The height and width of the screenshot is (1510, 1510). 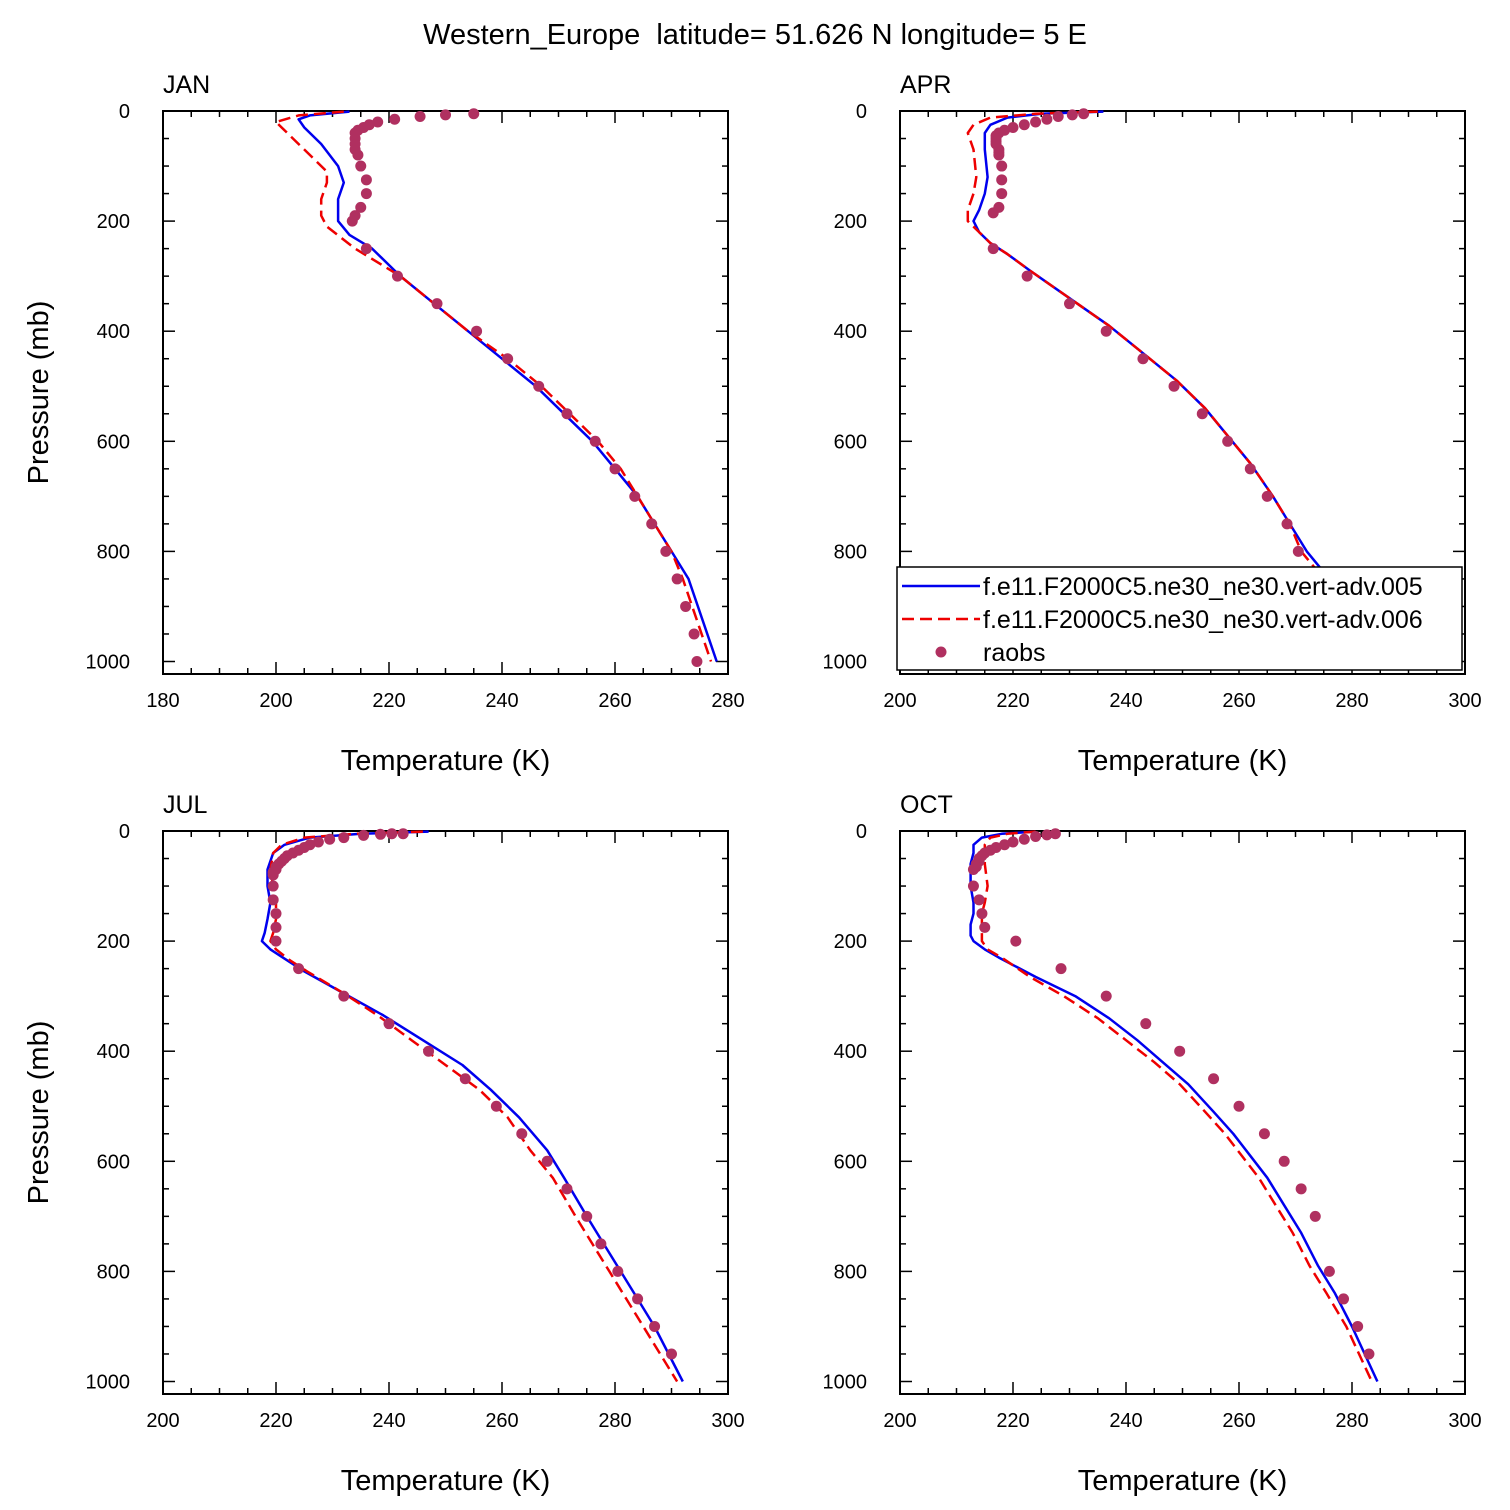 What do you see at coordinates (1179, 618) in the screenshot?
I see `legend-box` at bounding box center [1179, 618].